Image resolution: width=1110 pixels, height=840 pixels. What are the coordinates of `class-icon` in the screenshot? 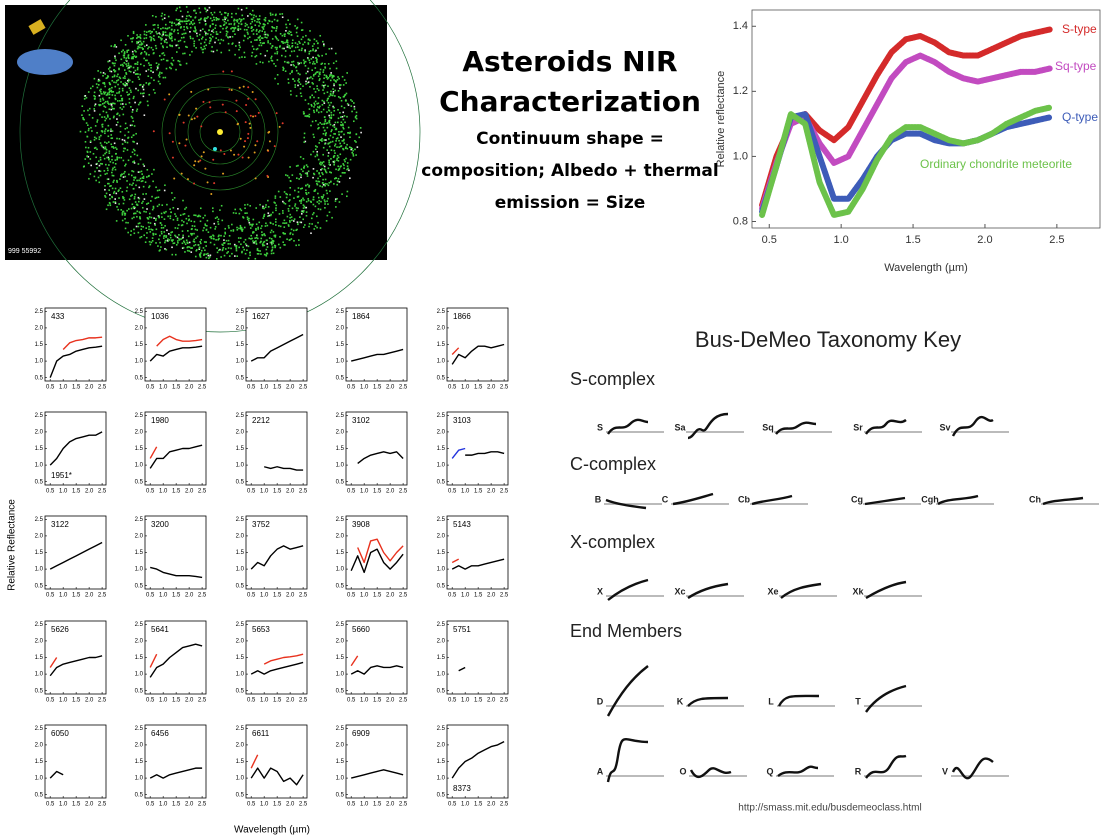 It's located at (710, 773).